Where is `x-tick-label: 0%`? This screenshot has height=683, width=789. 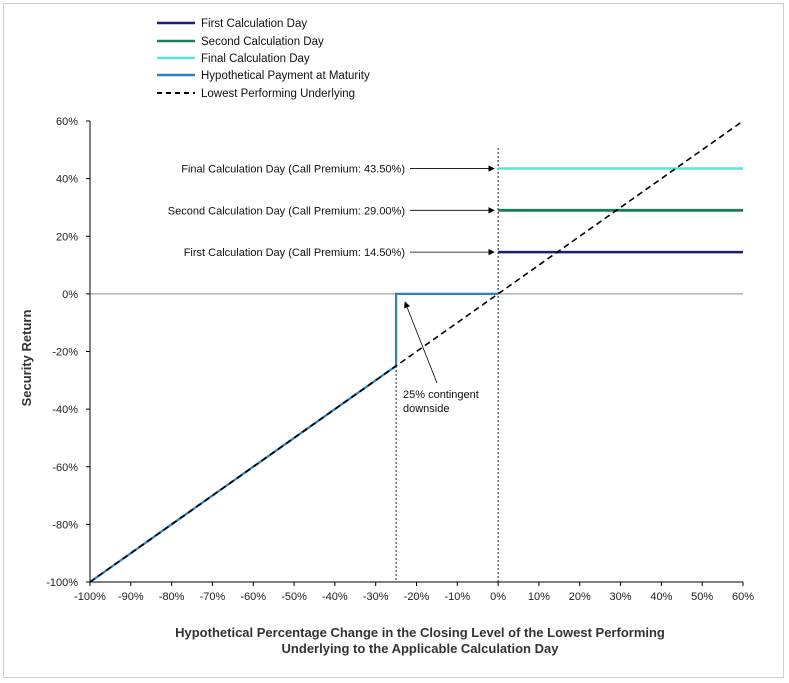 x-tick-label: 0% is located at coordinates (498, 597).